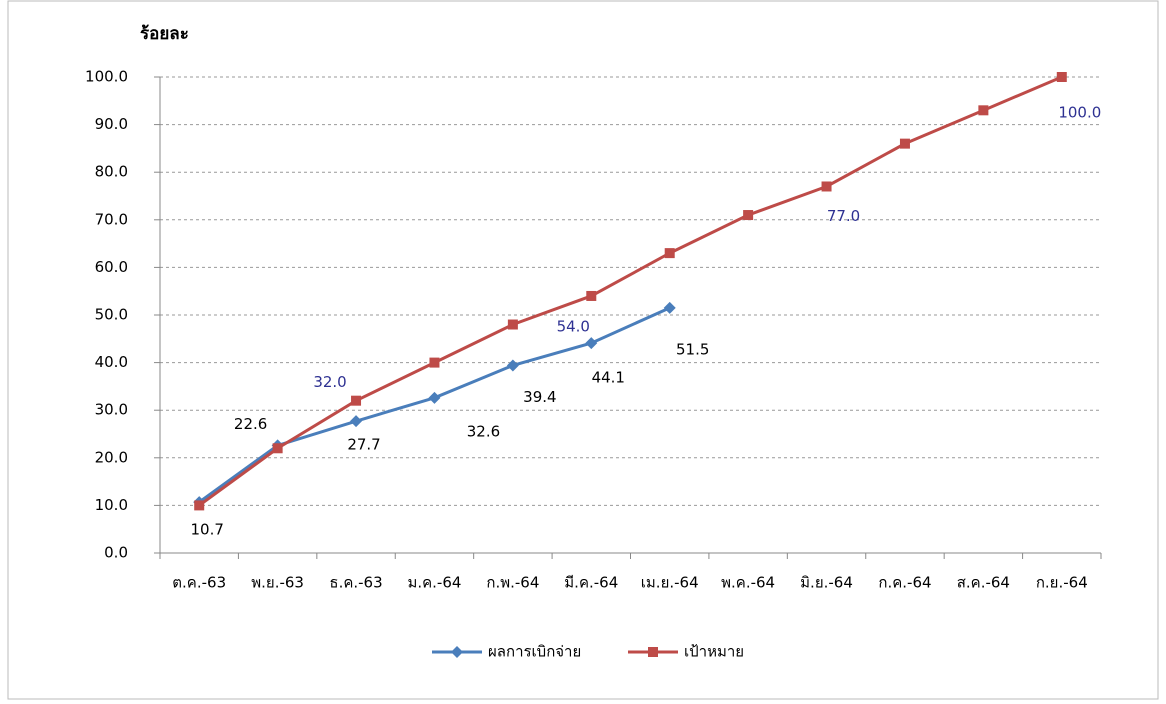  Describe the element at coordinates (111, 505) in the screenshot. I see `y-tick-label: 10.0` at that location.